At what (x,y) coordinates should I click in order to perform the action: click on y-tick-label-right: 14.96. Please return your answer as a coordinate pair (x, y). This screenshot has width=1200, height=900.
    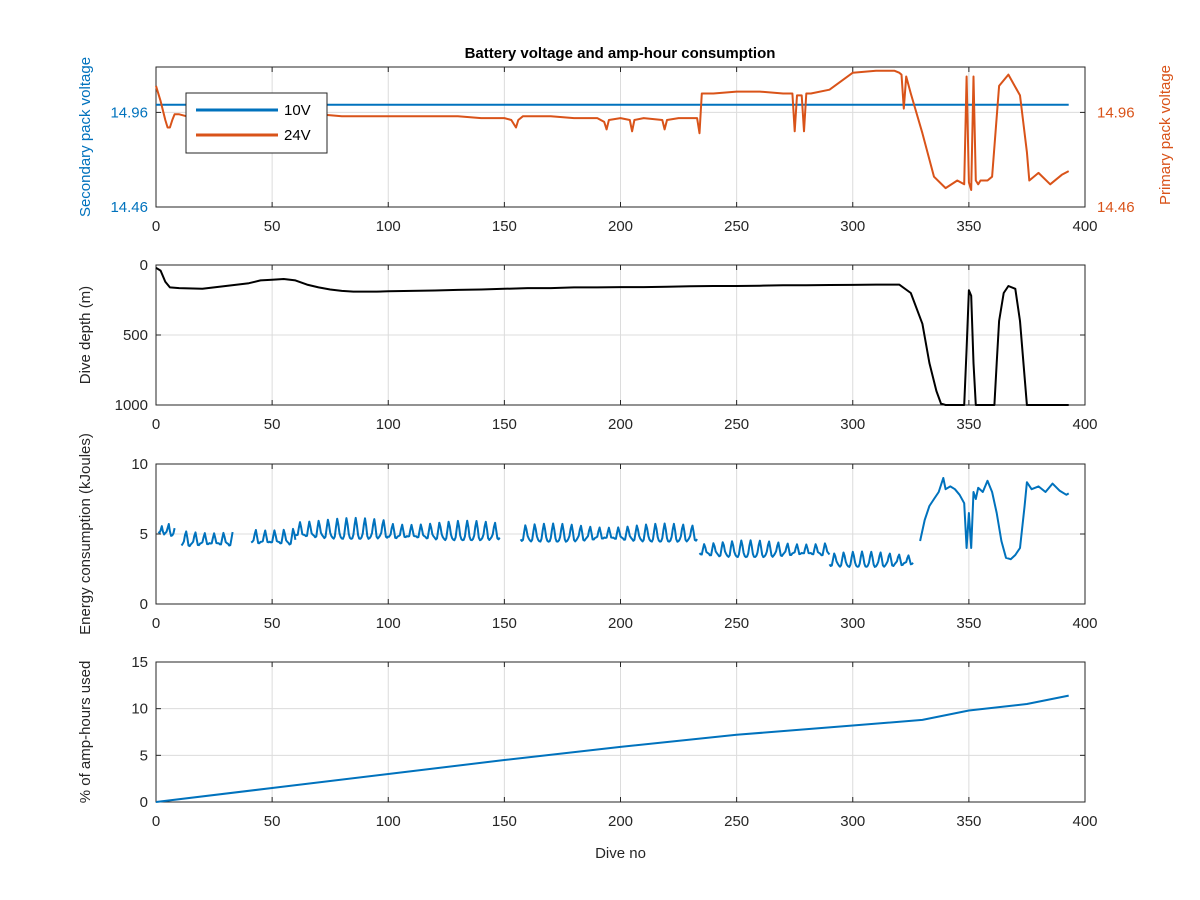
    Looking at the image, I should click on (1116, 112).